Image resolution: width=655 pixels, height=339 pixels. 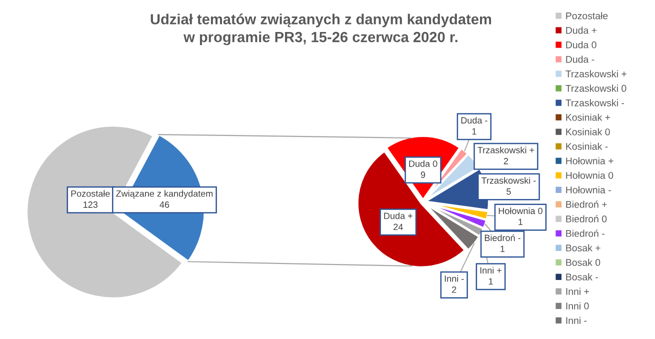 What do you see at coordinates (585, 233) in the screenshot?
I see `legend-label: Biedroń -` at bounding box center [585, 233].